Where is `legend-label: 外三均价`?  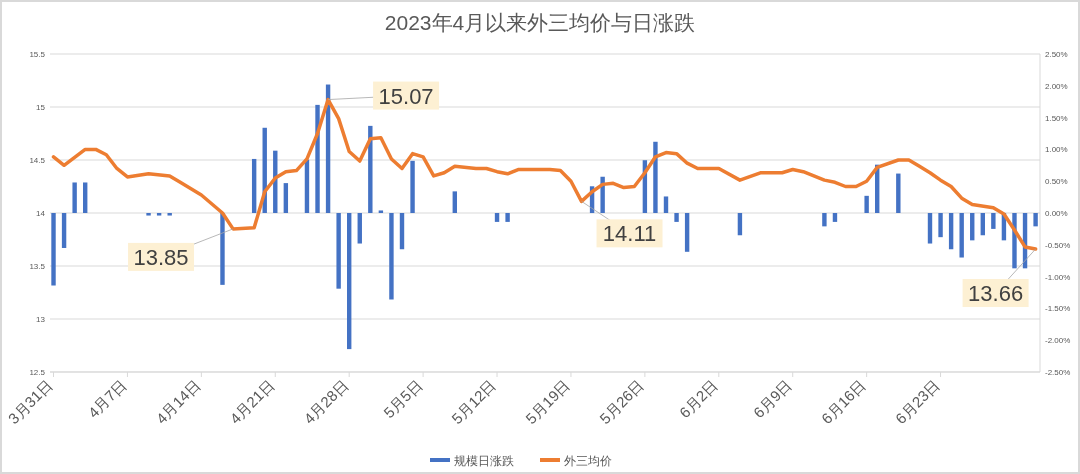
legend-label: 外三均价 is located at coordinates (588, 461).